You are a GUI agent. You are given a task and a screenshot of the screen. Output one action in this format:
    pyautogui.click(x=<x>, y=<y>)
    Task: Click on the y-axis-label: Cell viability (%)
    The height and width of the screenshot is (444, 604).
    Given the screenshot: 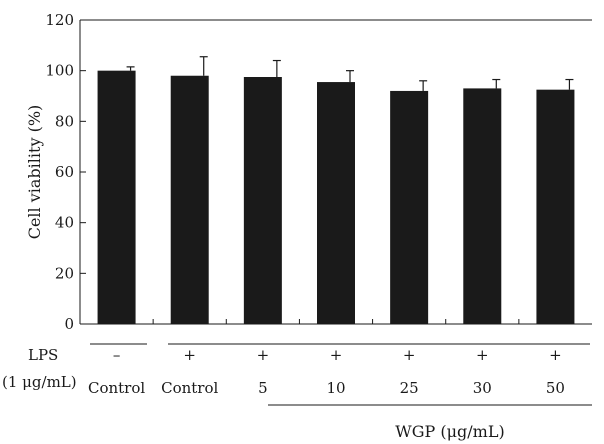 What is the action you would take?
    pyautogui.click(x=34, y=172)
    